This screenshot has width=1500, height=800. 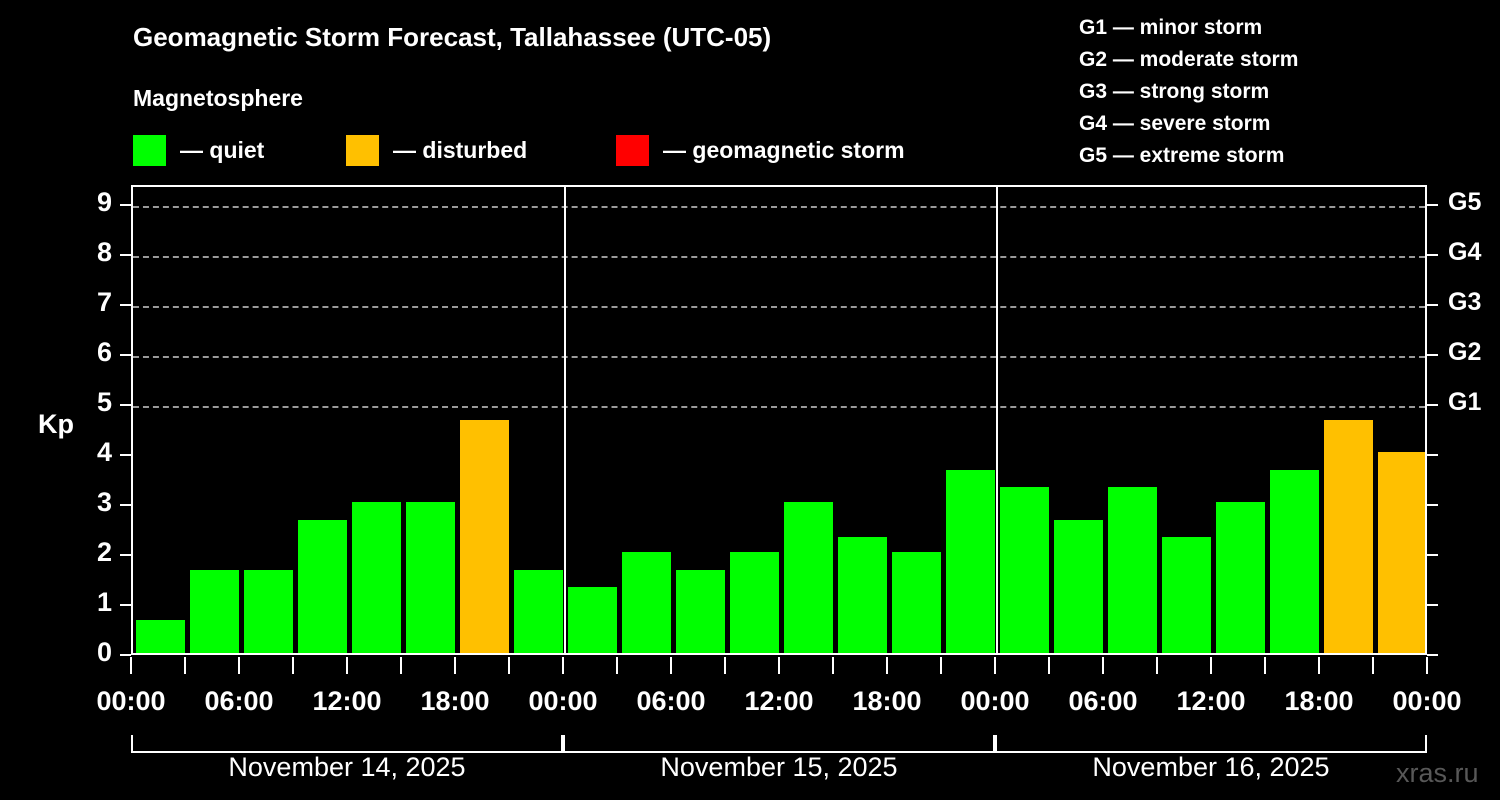 What do you see at coordinates (104, 602) in the screenshot?
I see `y-axis-label-1: 1` at bounding box center [104, 602].